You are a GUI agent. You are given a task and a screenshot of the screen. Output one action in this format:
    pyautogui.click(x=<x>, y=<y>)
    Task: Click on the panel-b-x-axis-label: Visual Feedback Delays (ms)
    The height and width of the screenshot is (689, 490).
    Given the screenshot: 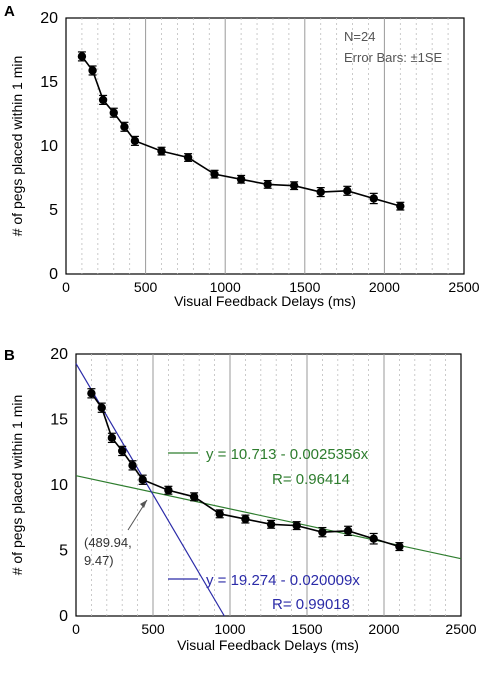 What is the action you would take?
    pyautogui.click(x=268, y=645)
    